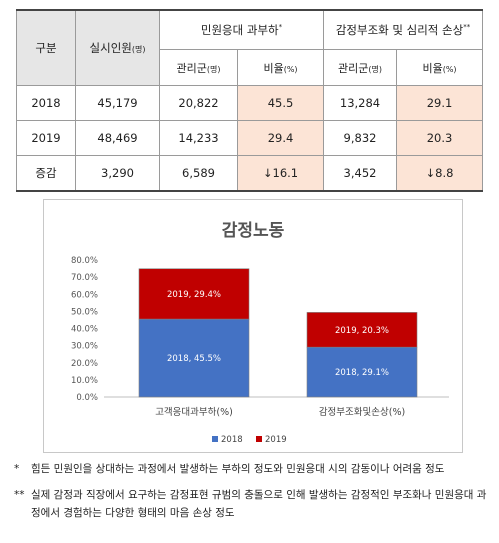 The image size is (499, 543). I want to click on y-tick-label: 60.0%, so click(84, 295).